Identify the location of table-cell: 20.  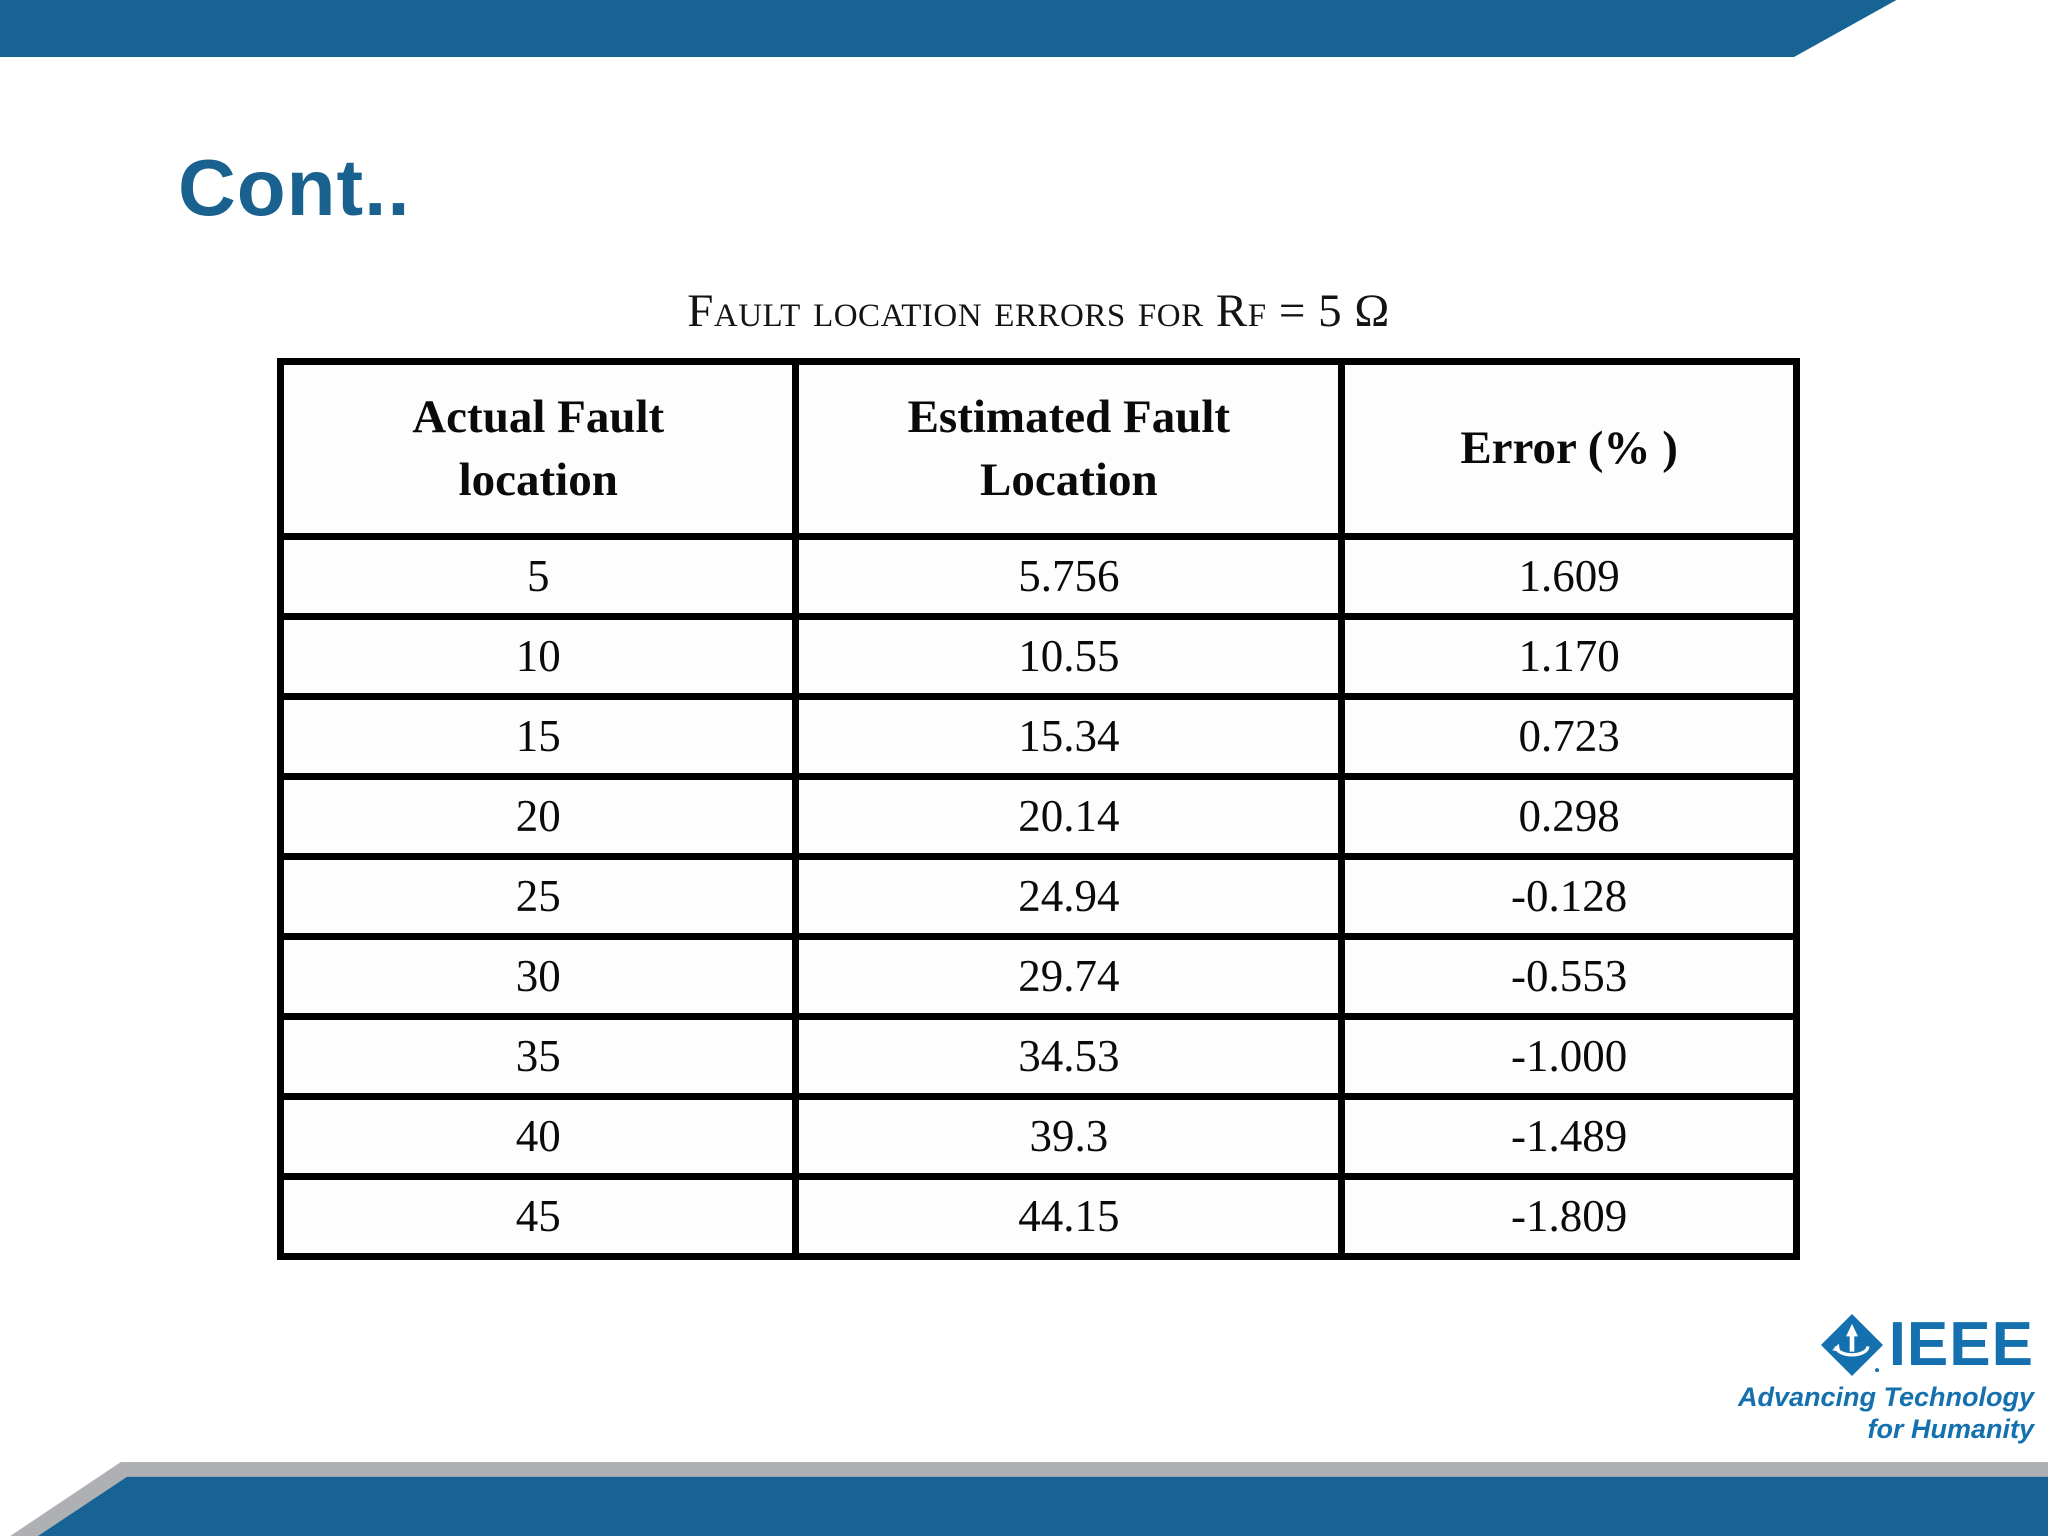
(538, 816).